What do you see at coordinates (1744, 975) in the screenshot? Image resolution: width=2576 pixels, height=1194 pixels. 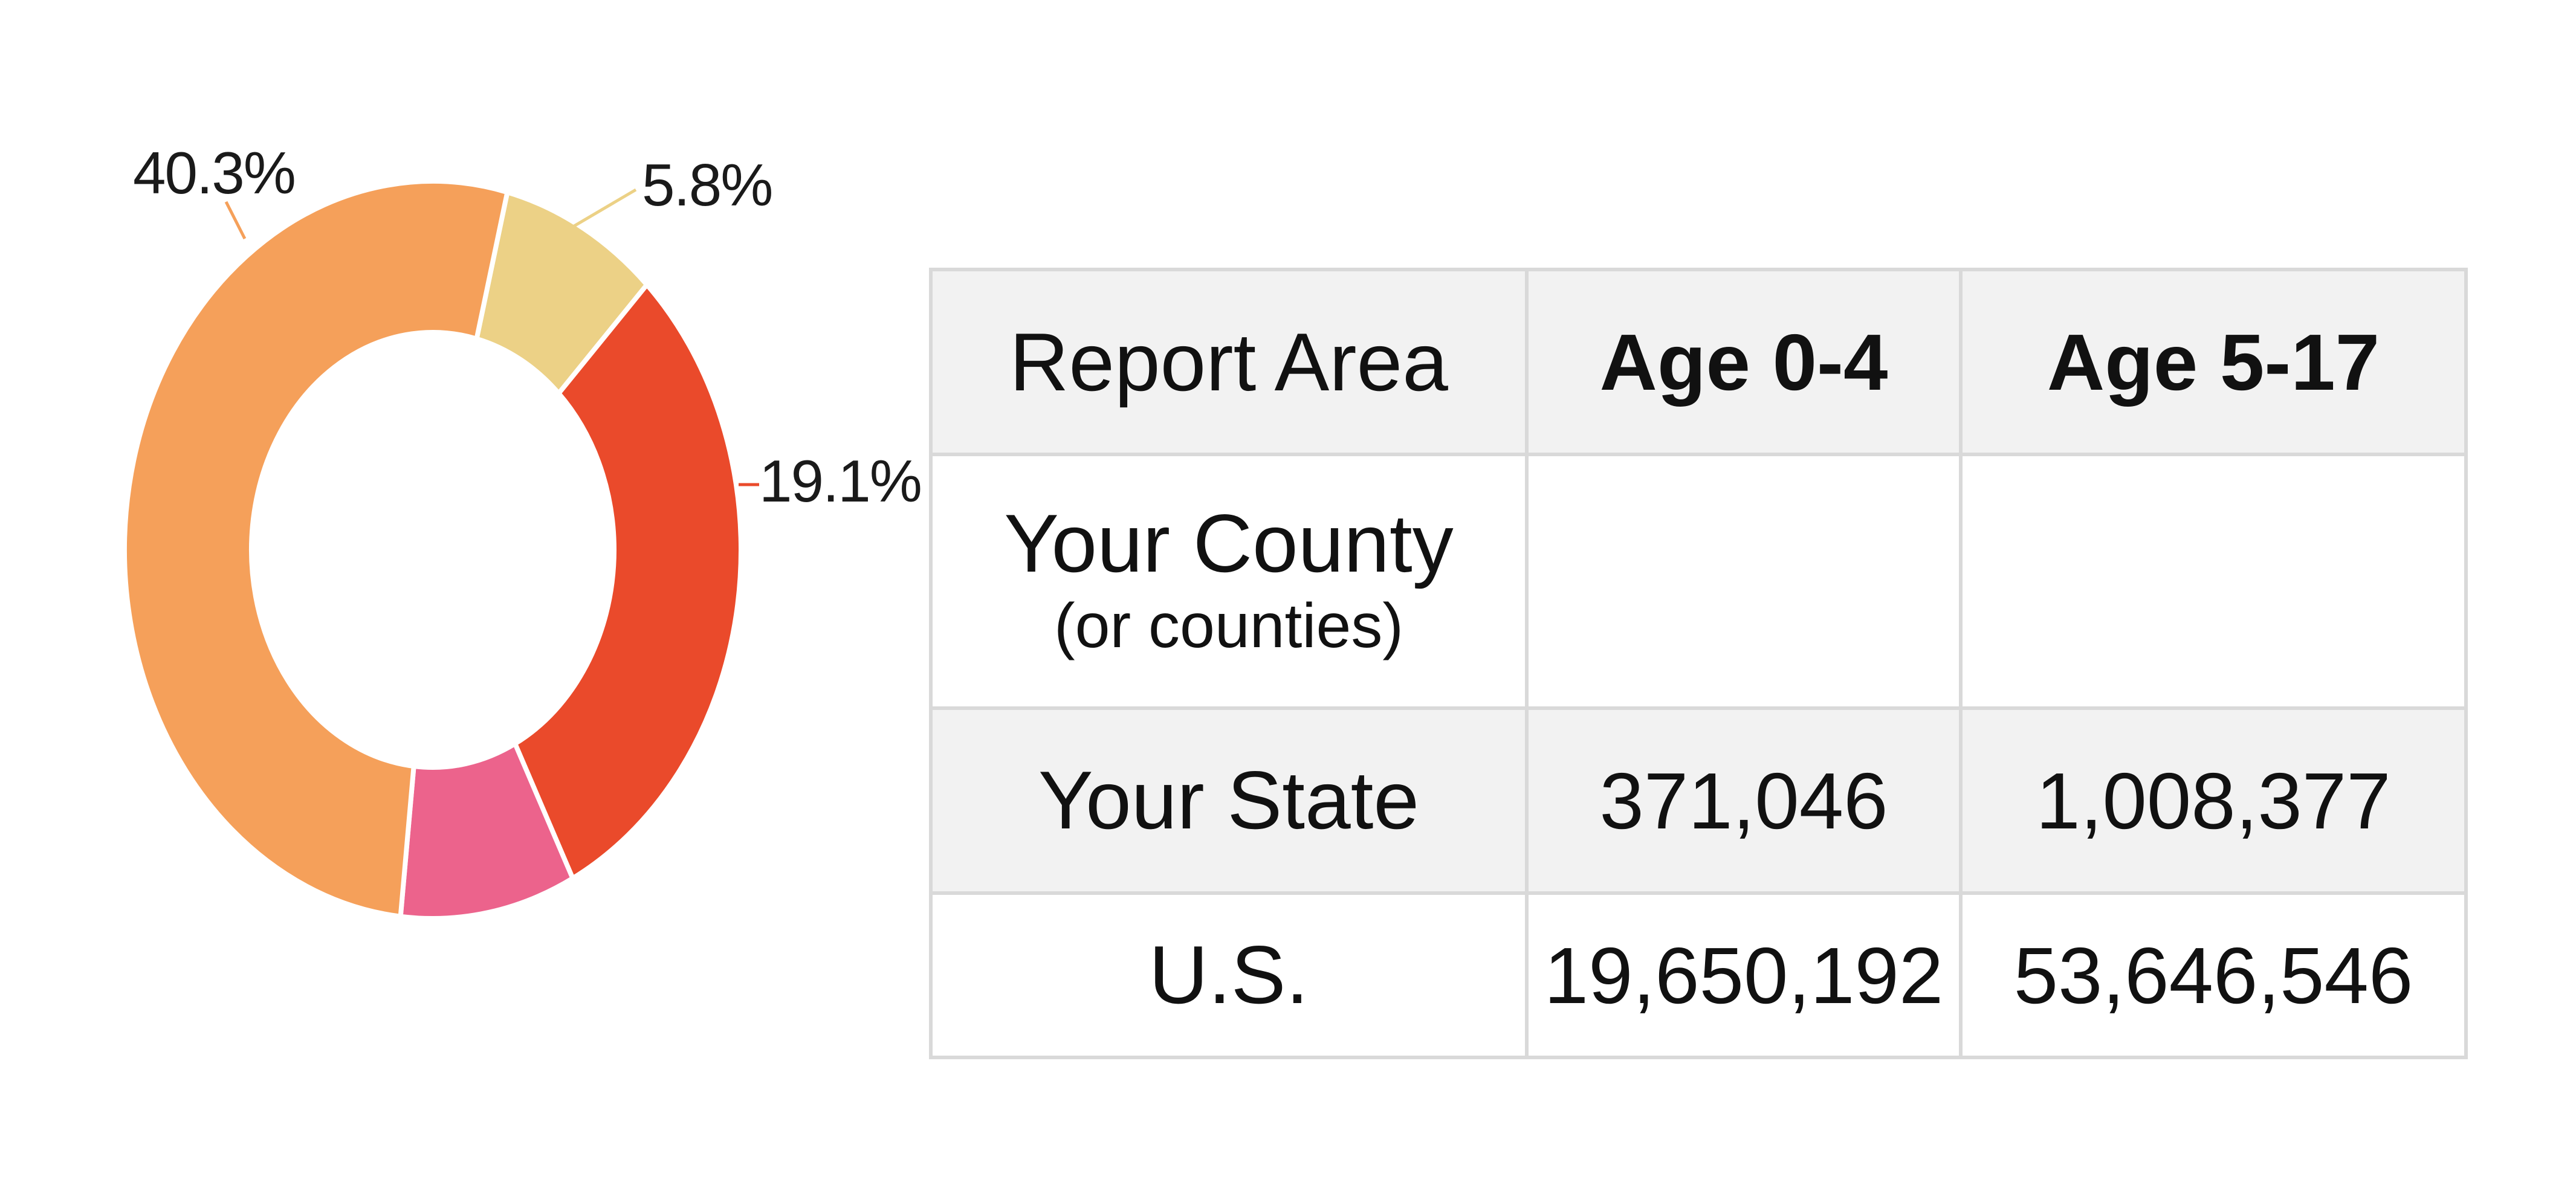 I see `row-value-age-0-4: 19,650,192` at bounding box center [1744, 975].